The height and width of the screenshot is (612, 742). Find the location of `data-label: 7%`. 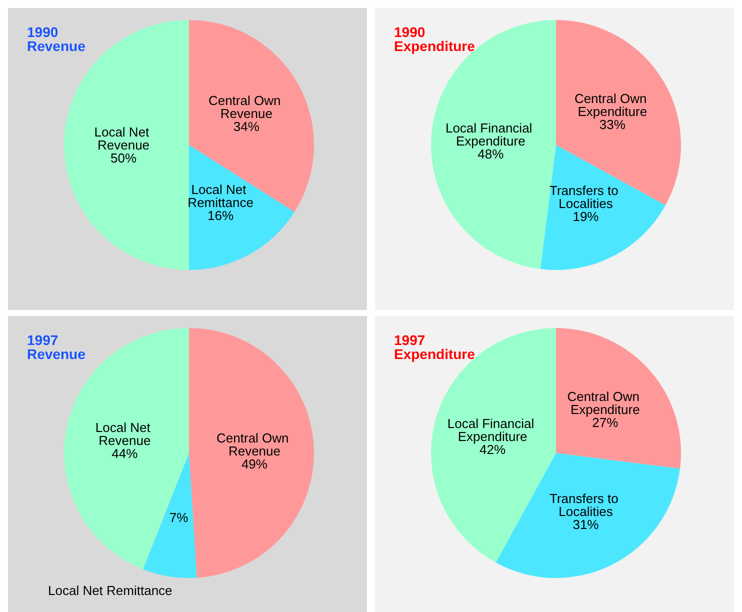

data-label: 7% is located at coordinates (179, 518).